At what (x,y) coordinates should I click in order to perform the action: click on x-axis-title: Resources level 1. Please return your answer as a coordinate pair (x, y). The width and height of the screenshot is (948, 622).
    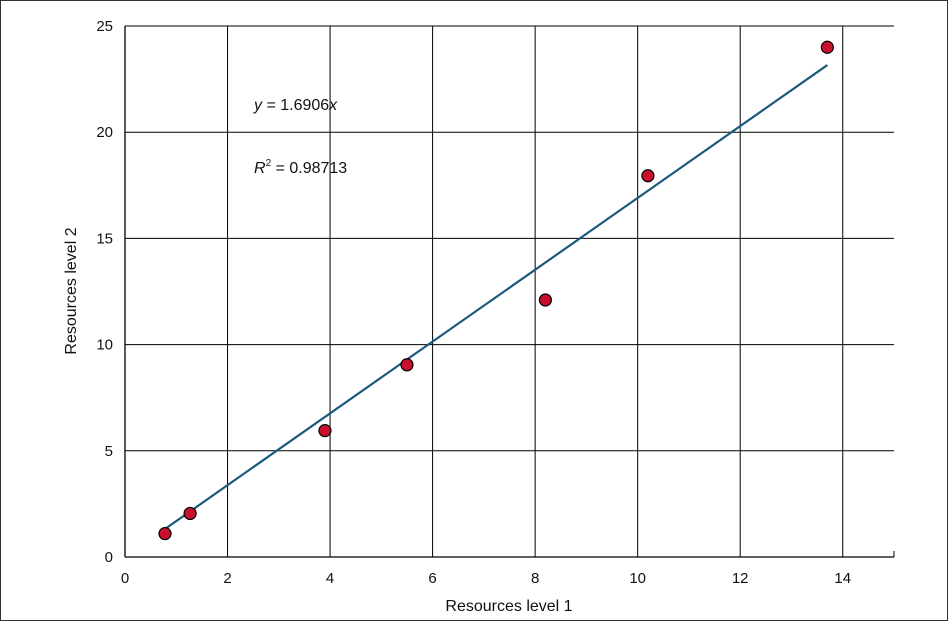
    Looking at the image, I should click on (508, 606).